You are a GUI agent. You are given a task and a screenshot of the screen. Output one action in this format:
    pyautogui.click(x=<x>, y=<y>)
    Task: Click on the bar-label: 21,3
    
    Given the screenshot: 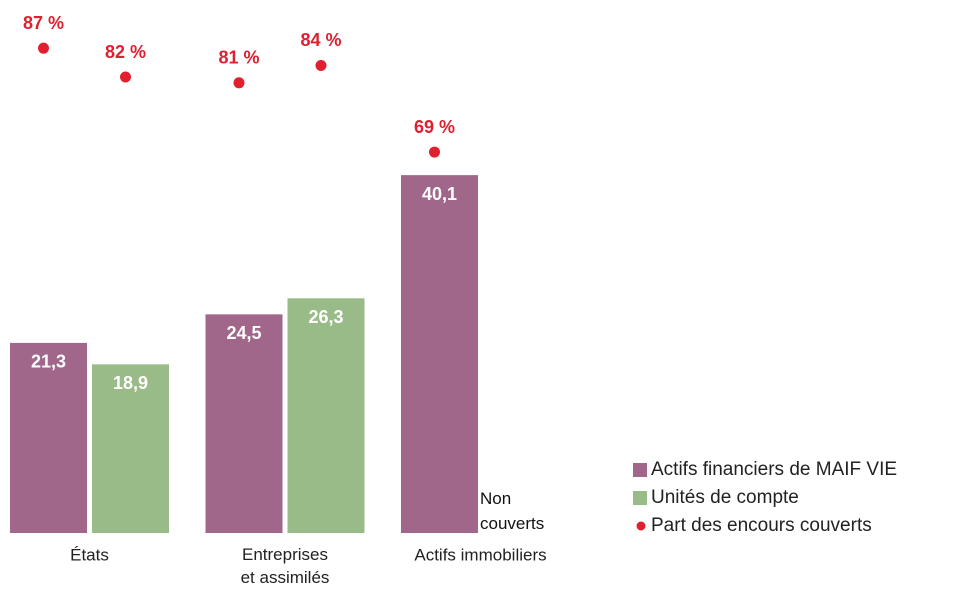 What is the action you would take?
    pyautogui.click(x=48, y=362)
    